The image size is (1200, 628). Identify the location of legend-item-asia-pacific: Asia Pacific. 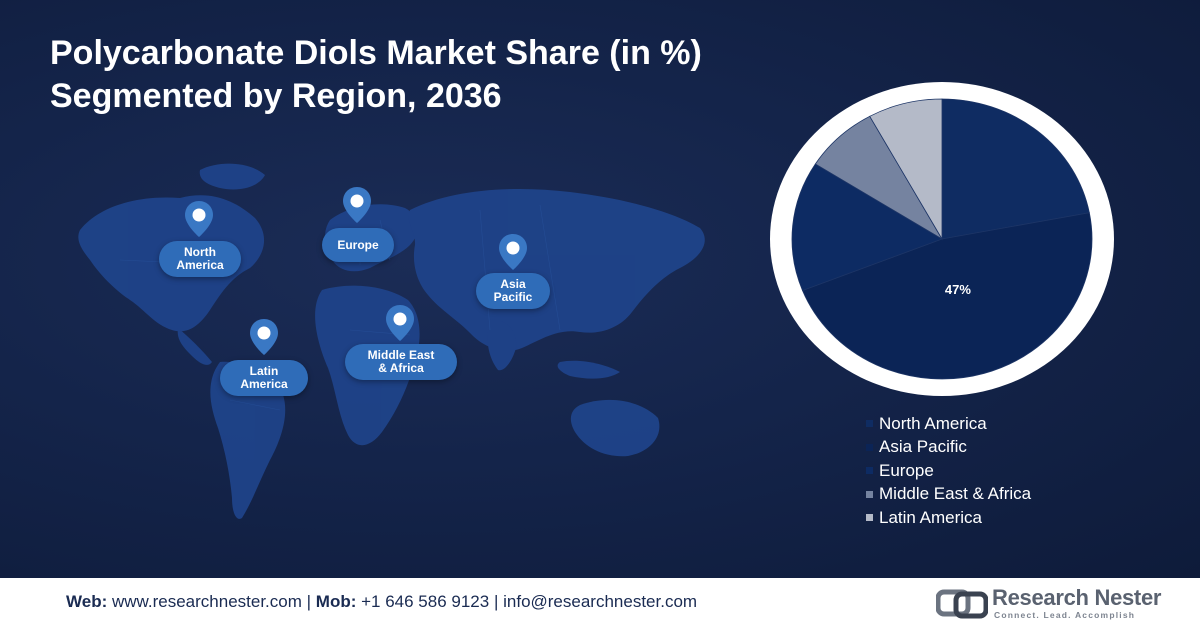
(948, 448).